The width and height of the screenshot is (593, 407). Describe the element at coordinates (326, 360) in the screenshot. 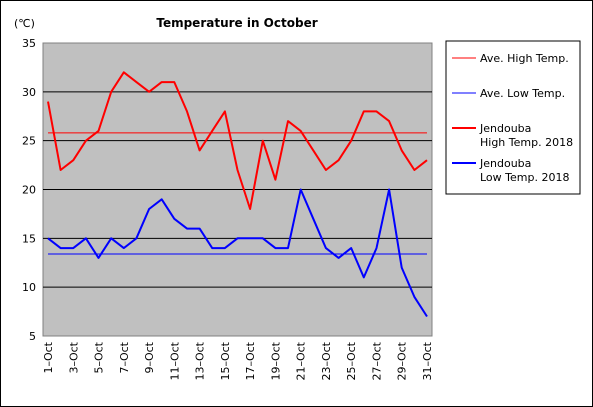

I see `x-tick-label: 23–Oct` at that location.